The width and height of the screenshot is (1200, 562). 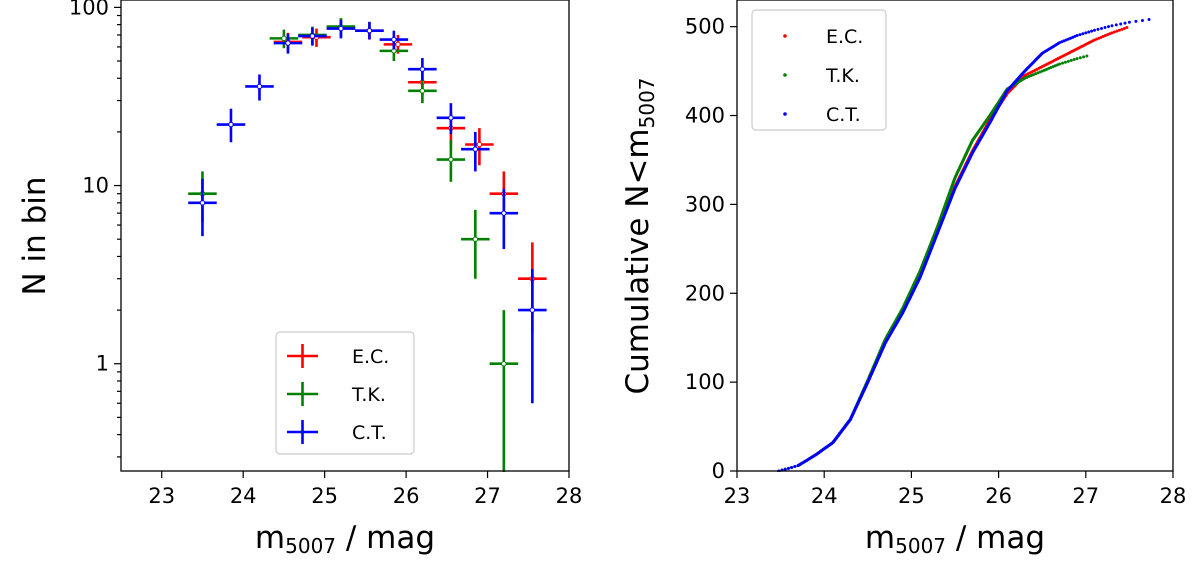 I want to click on right-y-tick-label-200: 200, so click(x=705, y=293).